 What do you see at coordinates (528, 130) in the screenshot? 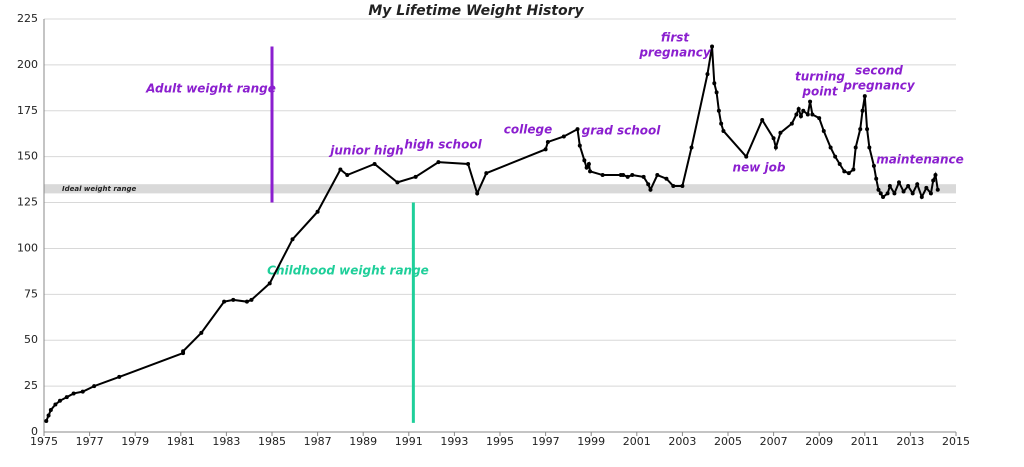
I see `annotation: college` at bounding box center [528, 130].